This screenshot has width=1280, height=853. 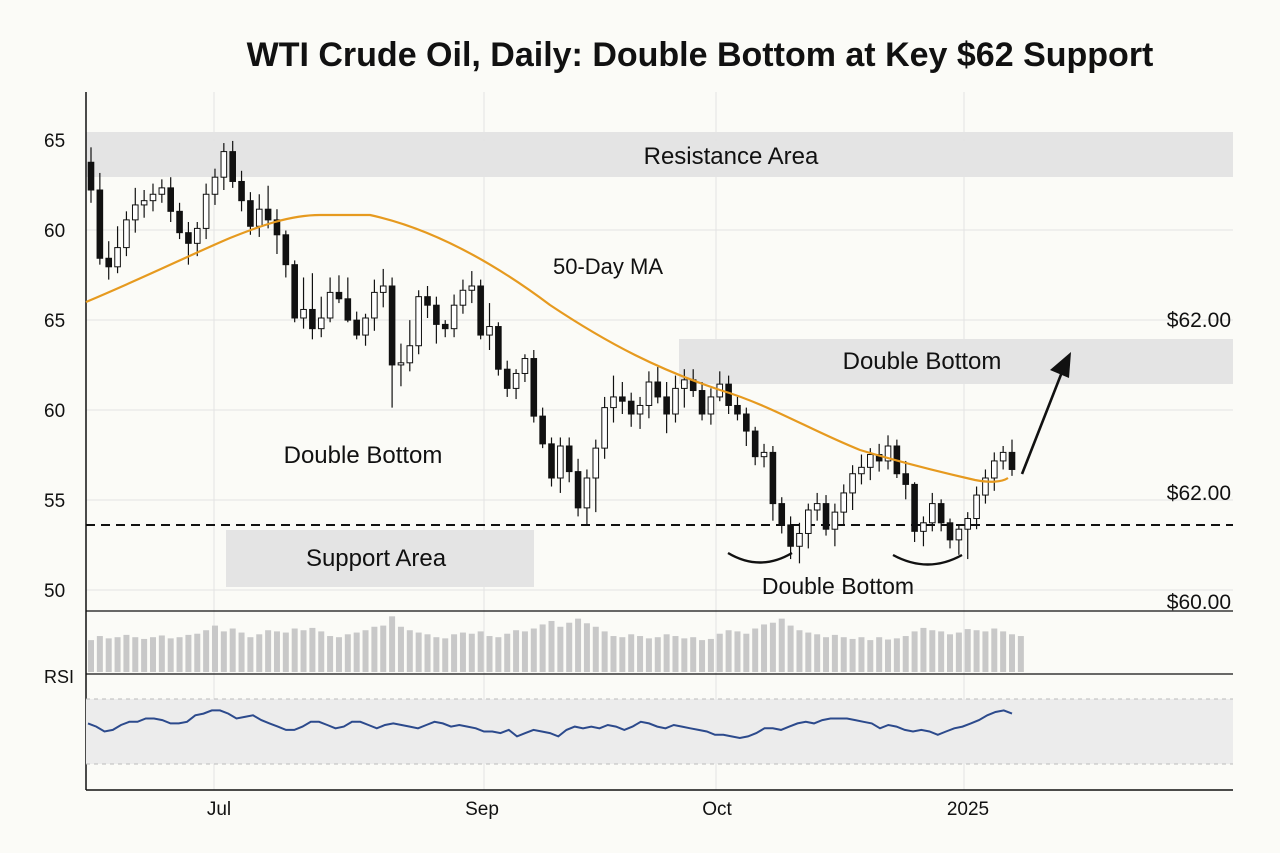 I want to click on support-area-label: Support Area, so click(x=376, y=558).